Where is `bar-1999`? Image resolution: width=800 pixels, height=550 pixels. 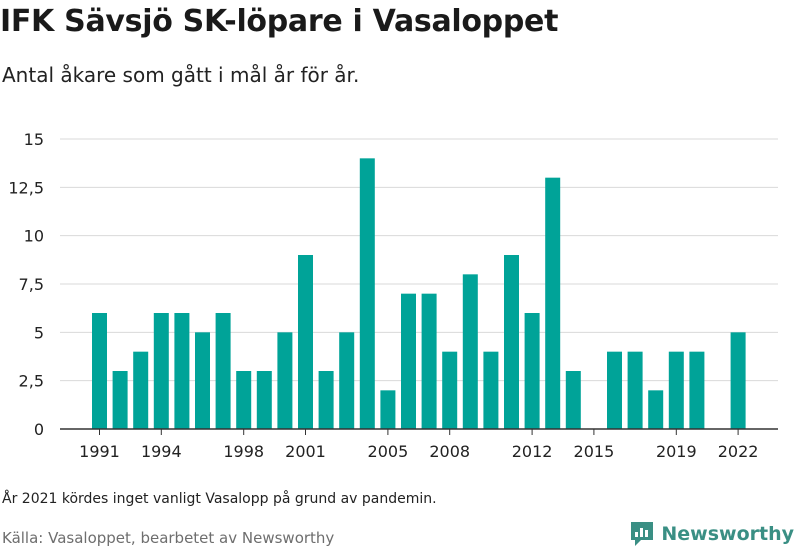
bar-1999 is located at coordinates (264, 400).